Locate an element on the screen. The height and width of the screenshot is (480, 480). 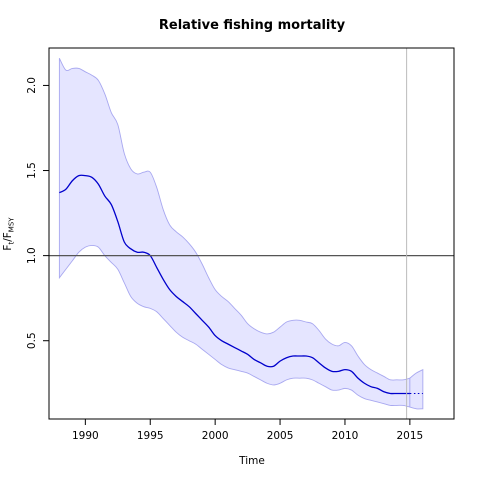
x-axis: 1990 1995 2000 2005 2010 2015 is located at coordinates (247, 430).